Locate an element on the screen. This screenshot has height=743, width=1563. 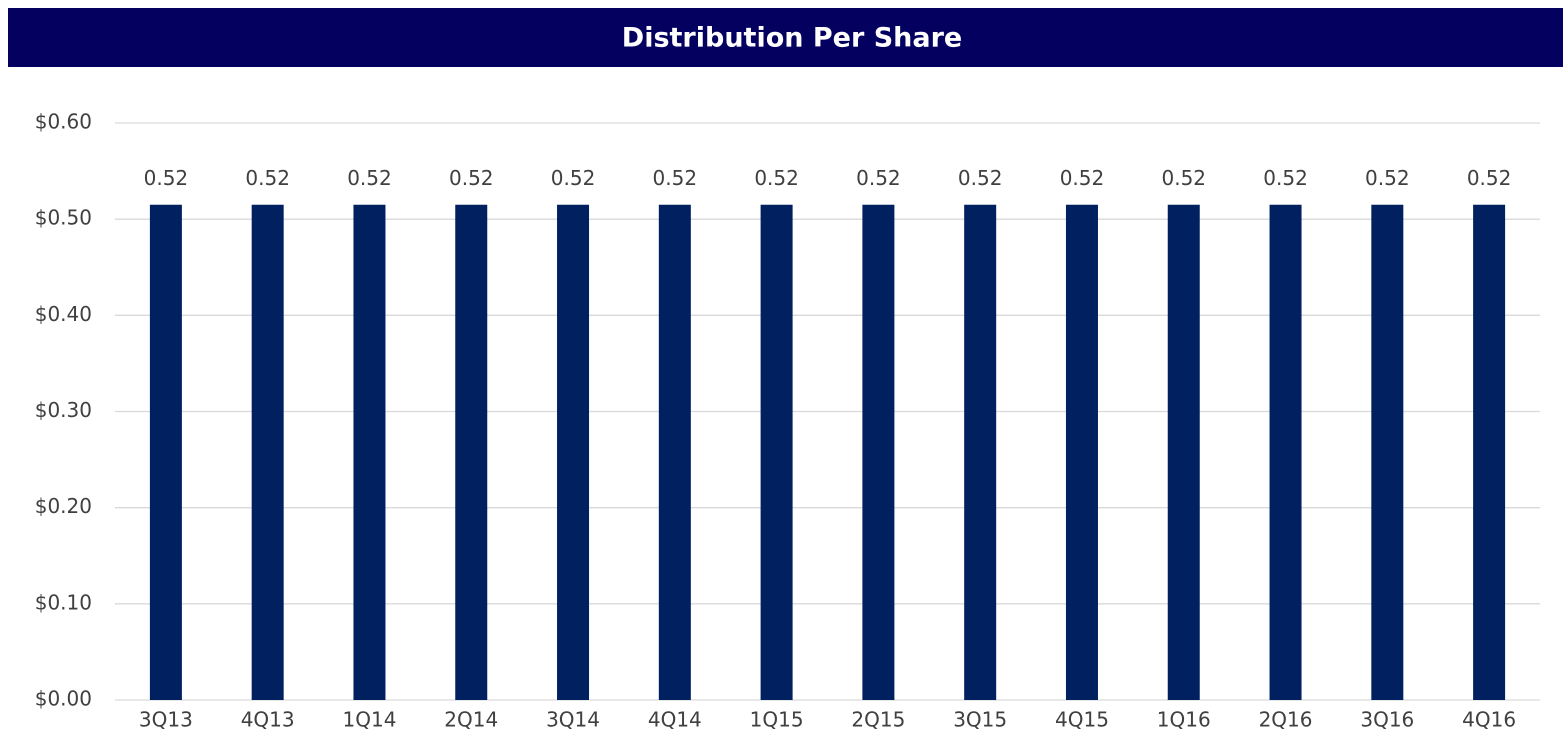
x-tick-label: 1Q14 is located at coordinates (370, 720).